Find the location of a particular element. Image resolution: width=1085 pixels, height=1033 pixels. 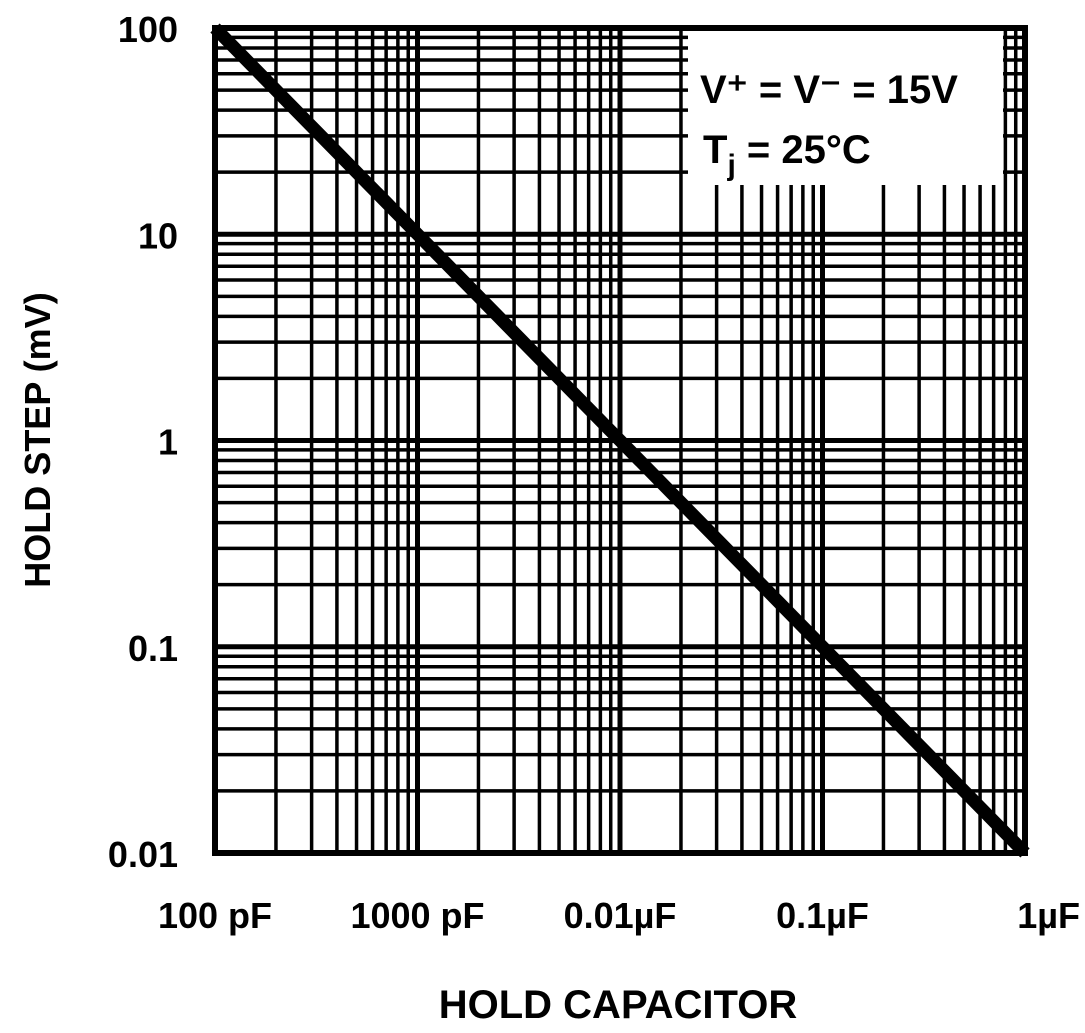

legend-sub-j: j is located at coordinates (730, 165).